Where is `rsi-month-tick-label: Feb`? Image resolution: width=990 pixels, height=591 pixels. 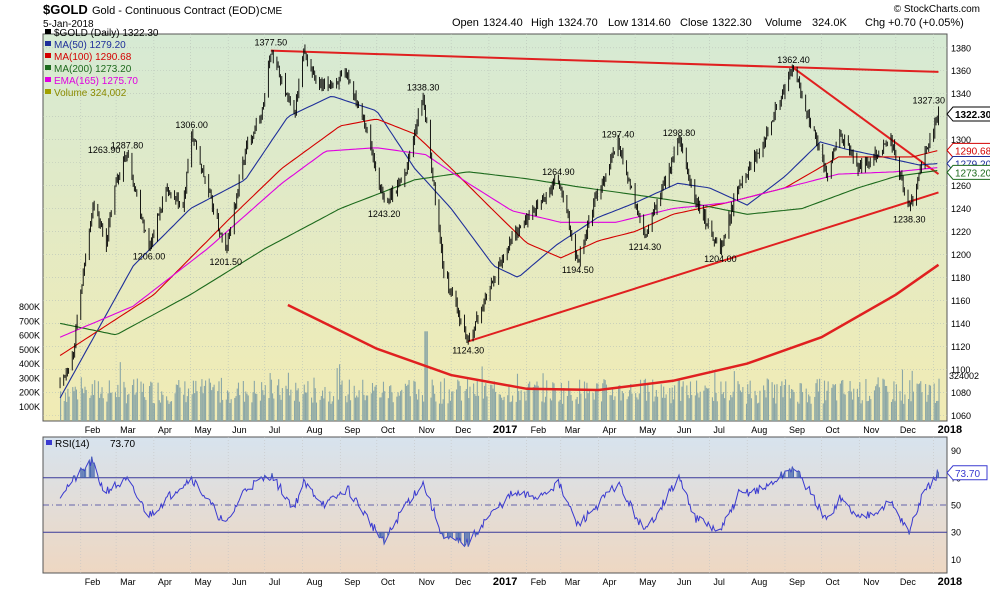 rsi-month-tick-label: Feb is located at coordinates (93, 582).